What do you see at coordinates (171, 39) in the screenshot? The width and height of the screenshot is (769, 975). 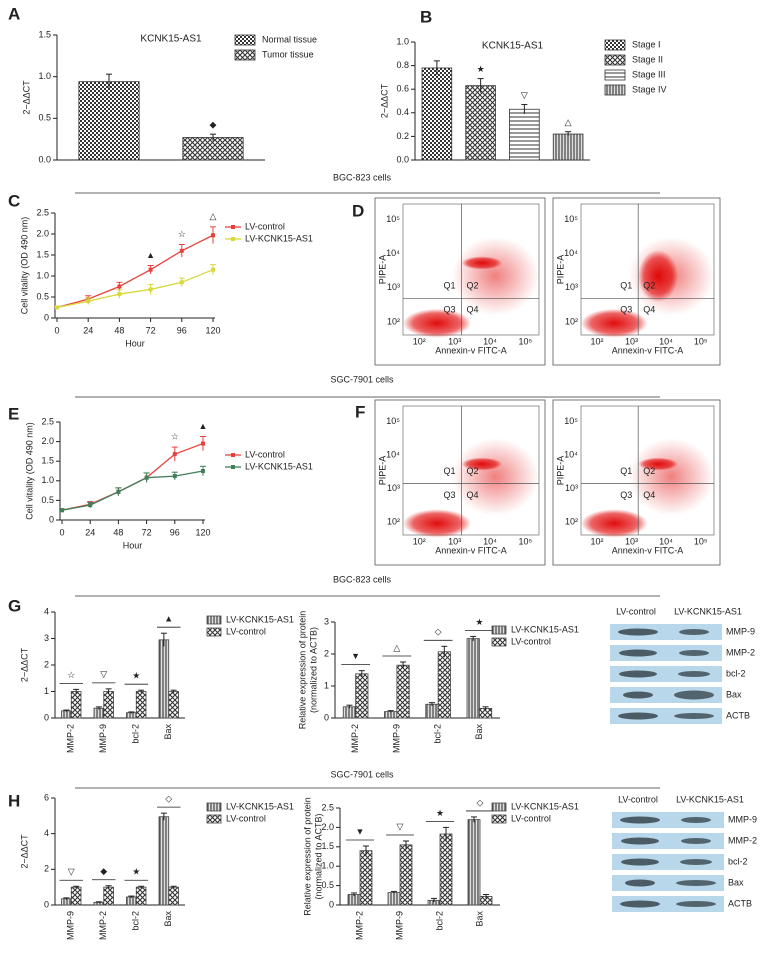 I see `chart-title: KCNK15-AS1` at bounding box center [171, 39].